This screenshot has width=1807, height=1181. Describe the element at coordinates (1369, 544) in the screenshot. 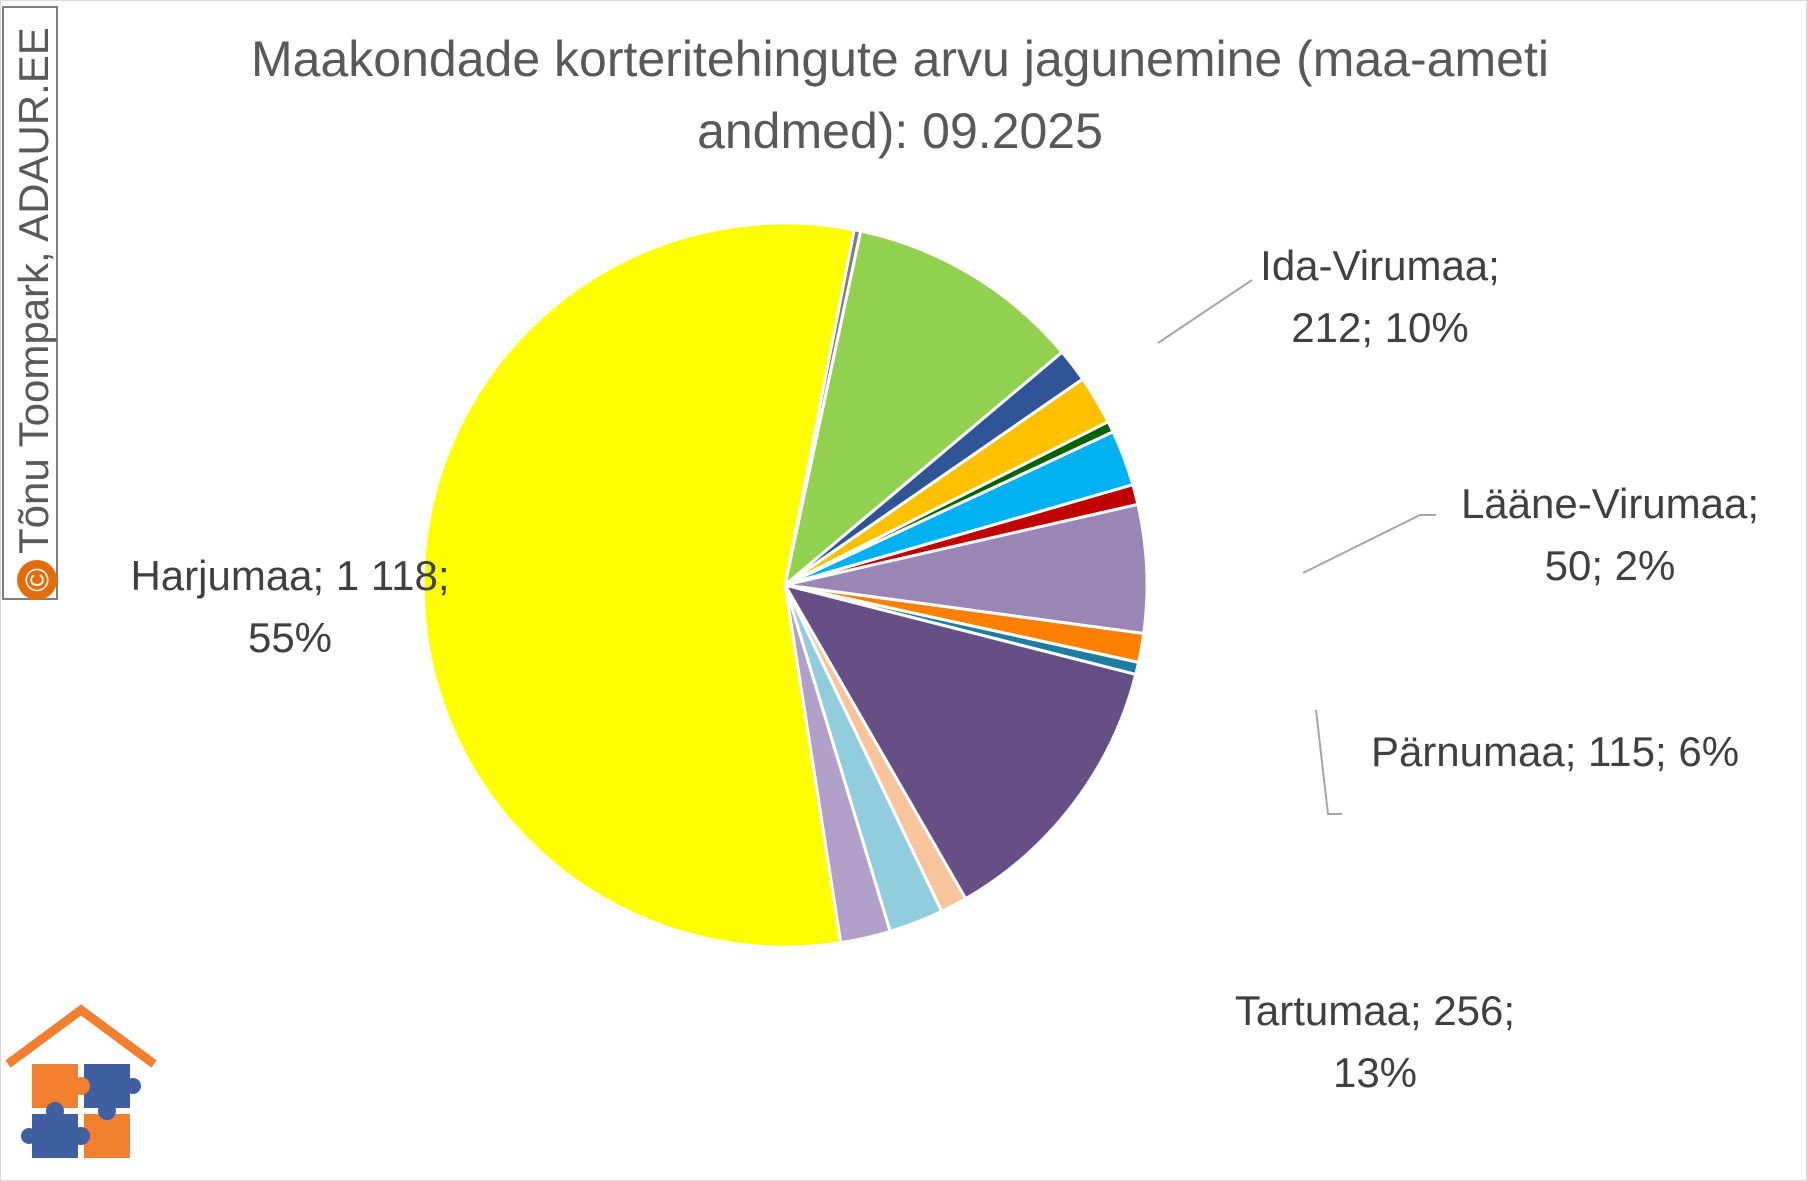

I see `leader-line-laane-virumaa` at that location.